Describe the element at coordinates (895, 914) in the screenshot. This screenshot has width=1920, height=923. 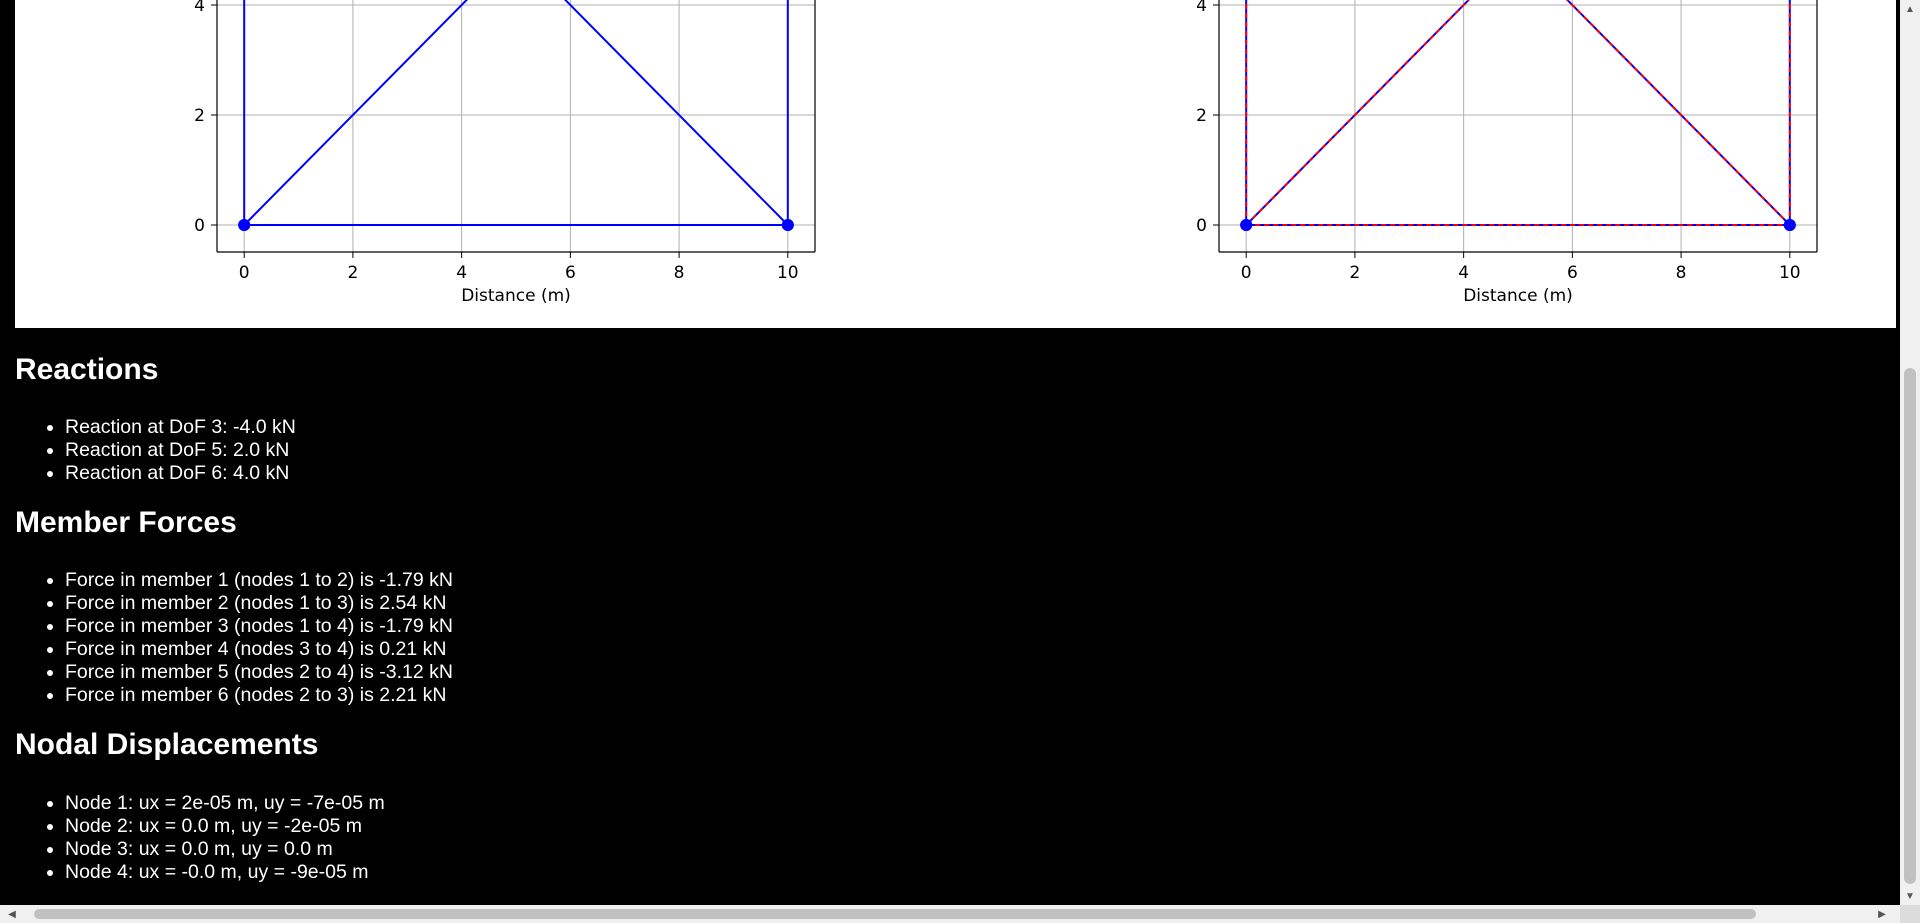
I see `horizontal-scrollbar-thumb` at that location.